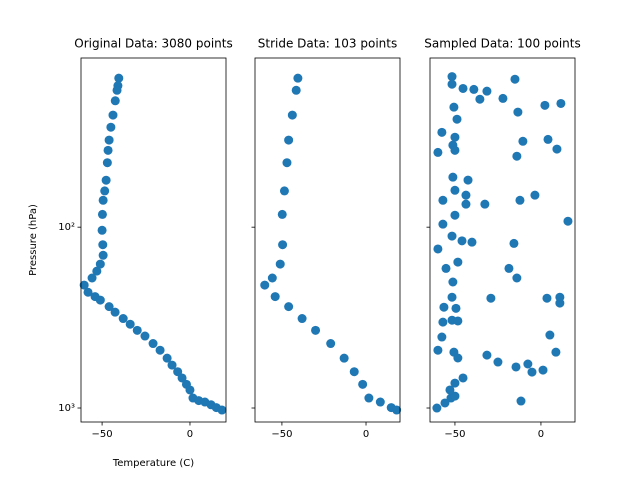 The image size is (640, 484). What do you see at coordinates (153, 44) in the screenshot?
I see `chart-title: Original Data: 3080 points` at bounding box center [153, 44].